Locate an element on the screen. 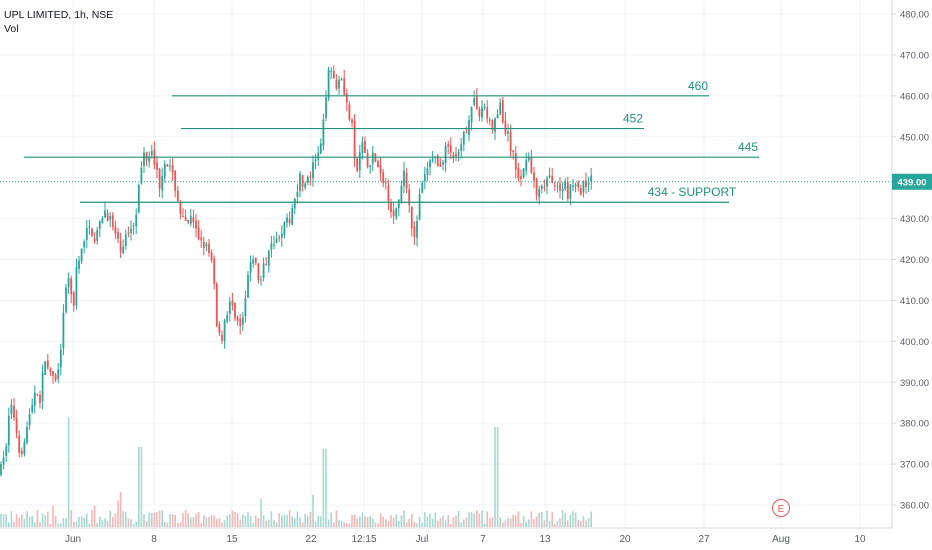 The height and width of the screenshot is (550, 932). time-tick-label: 8 is located at coordinates (154, 539).